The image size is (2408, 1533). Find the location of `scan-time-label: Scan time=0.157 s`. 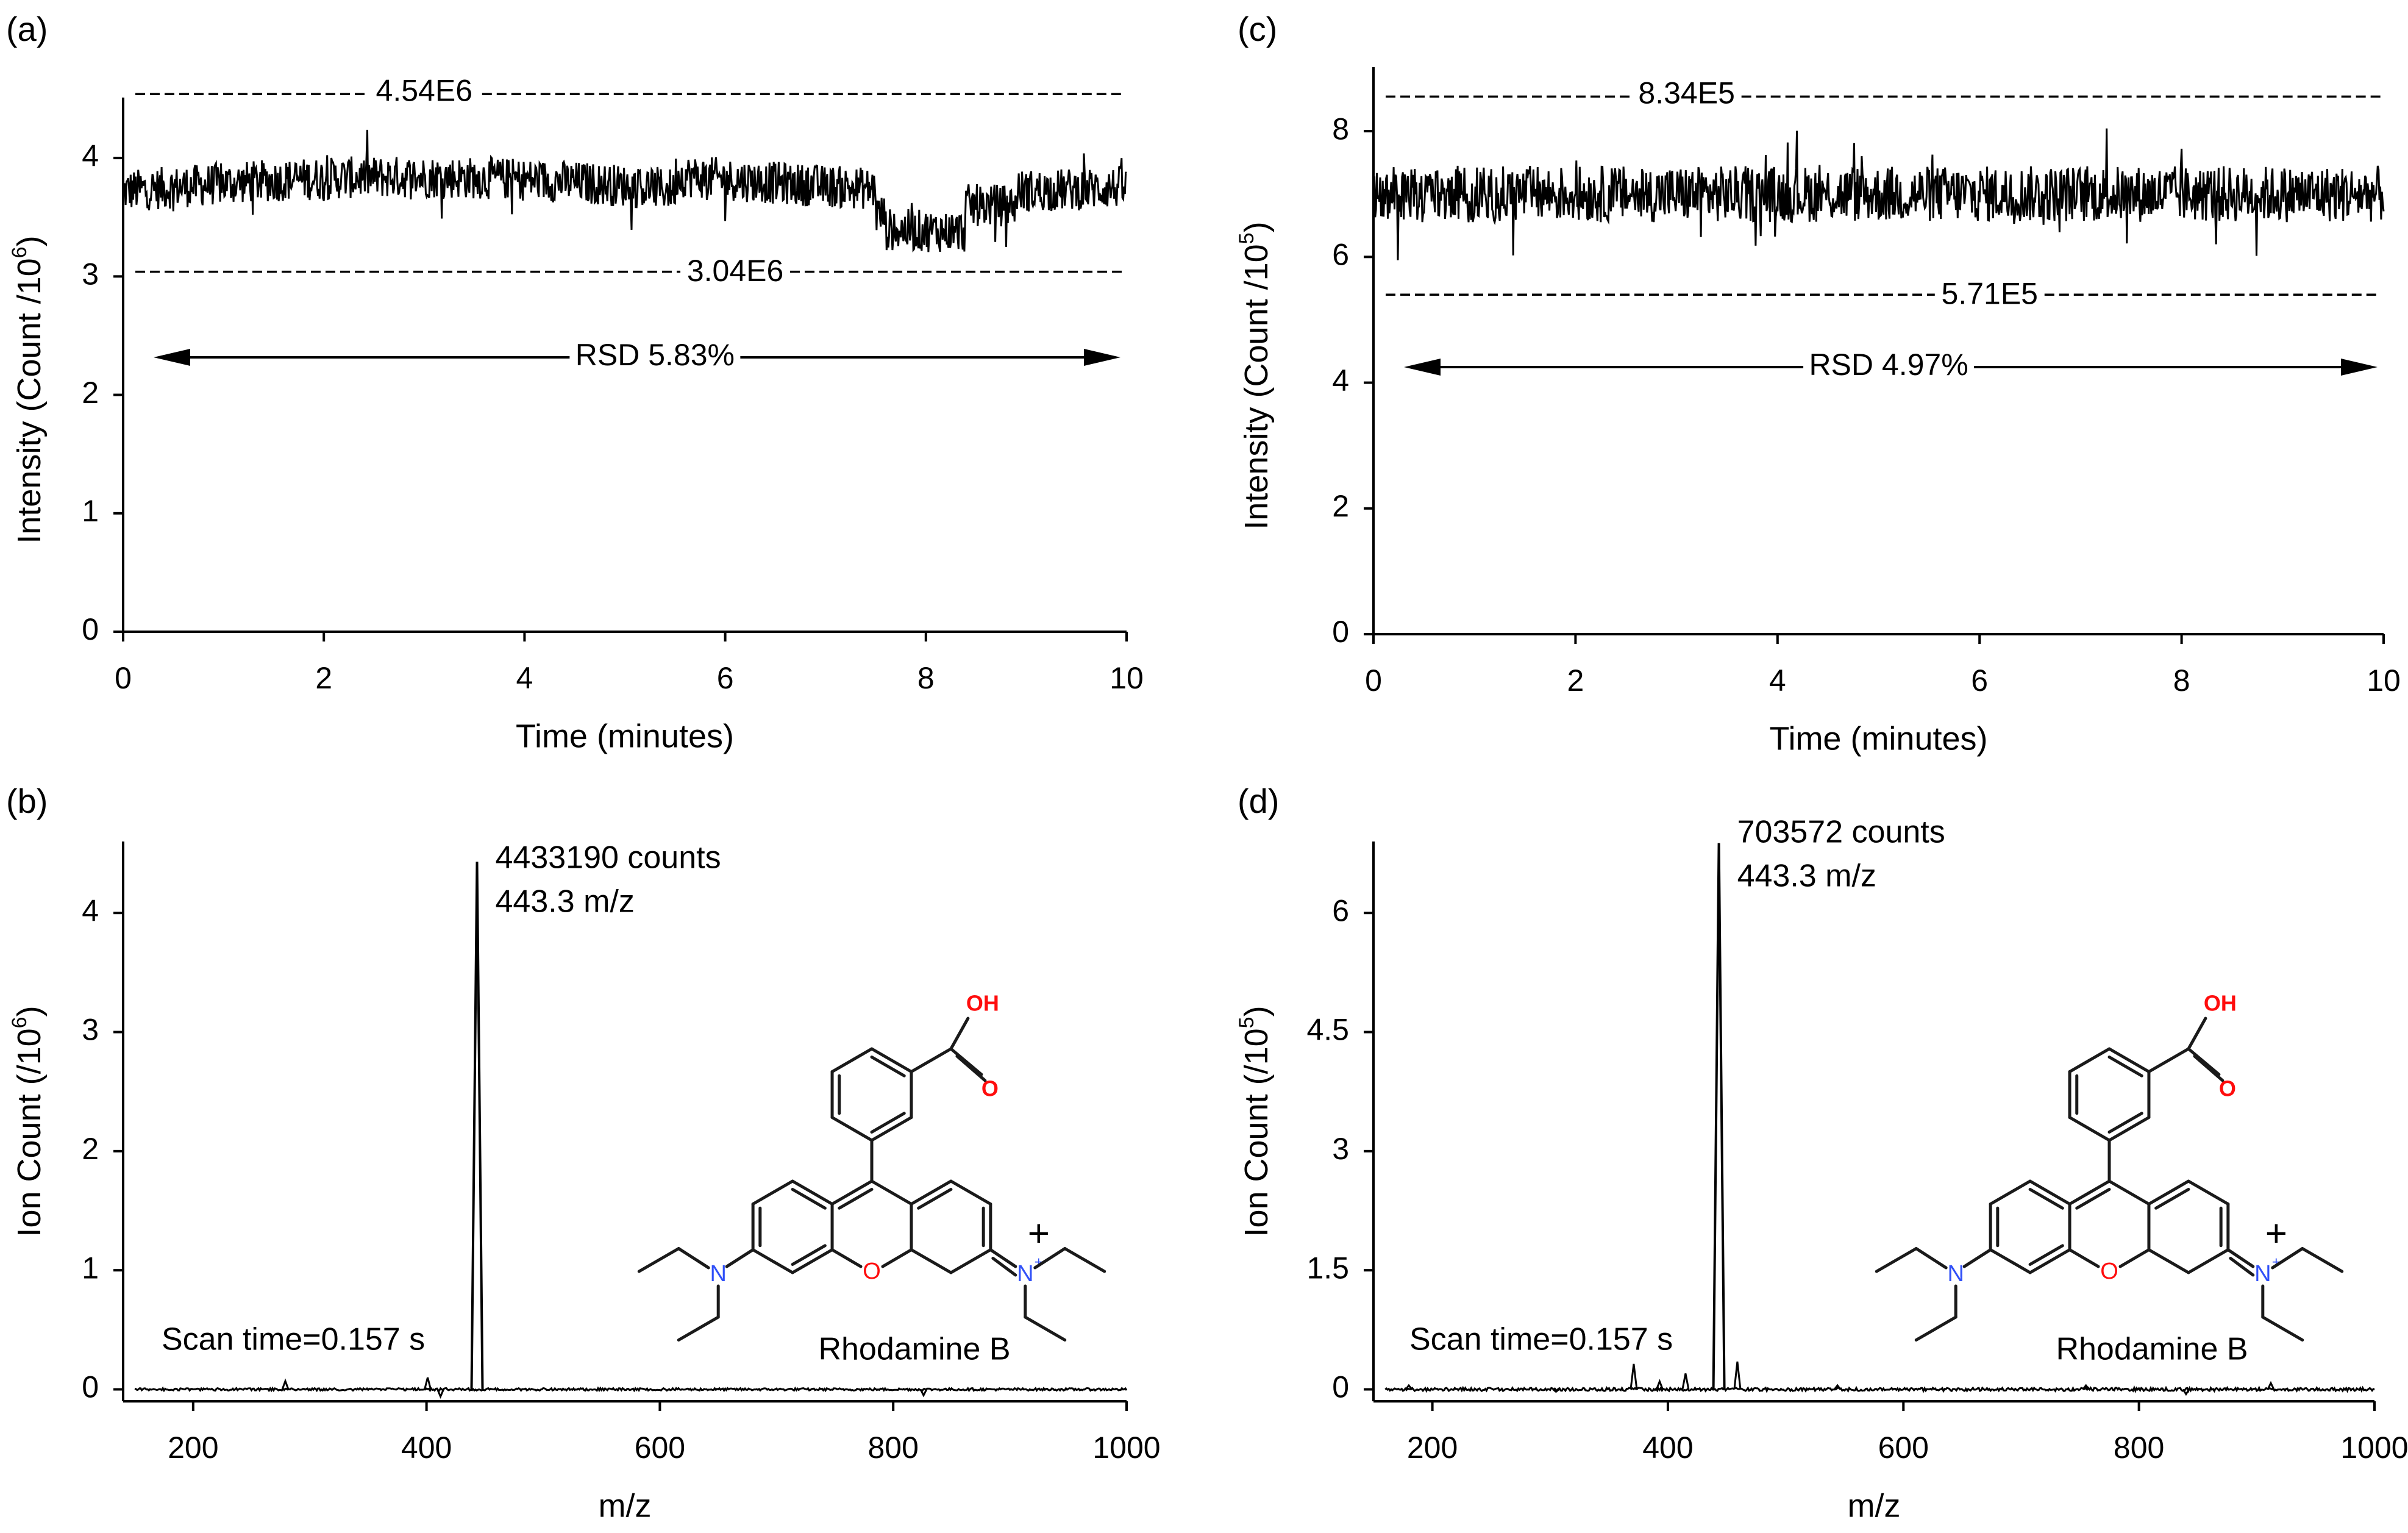

scan-time-label: Scan time=0.157 s is located at coordinates (293, 1339).